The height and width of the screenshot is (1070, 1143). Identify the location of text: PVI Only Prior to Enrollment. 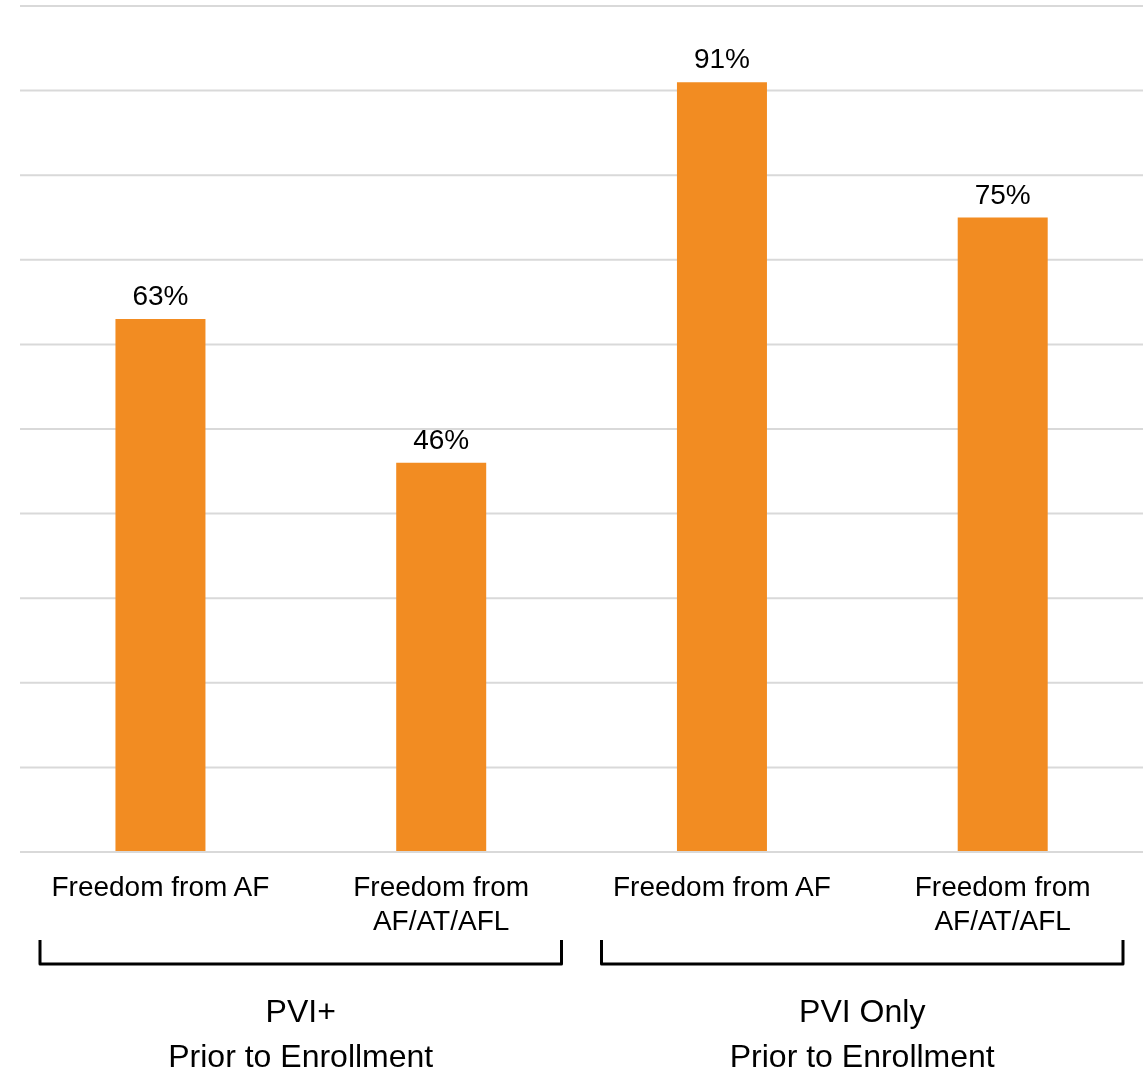
(862, 1031).